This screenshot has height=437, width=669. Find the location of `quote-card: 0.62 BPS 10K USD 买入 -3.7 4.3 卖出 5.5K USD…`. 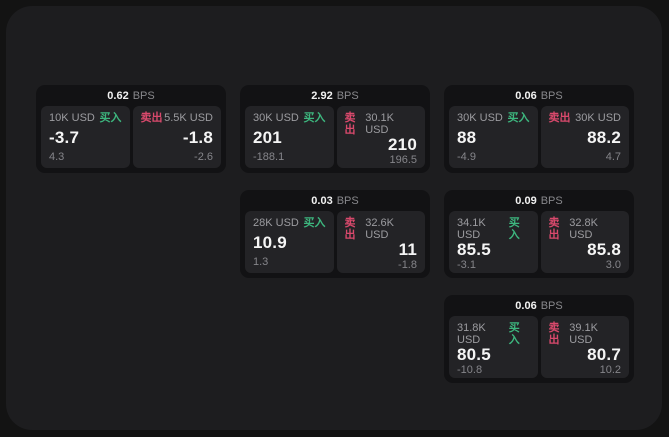

quote-card: 0.62 BPS 10K USD 买入 -3.7 4.3 卖出 5.5K USD… is located at coordinates (131, 129).